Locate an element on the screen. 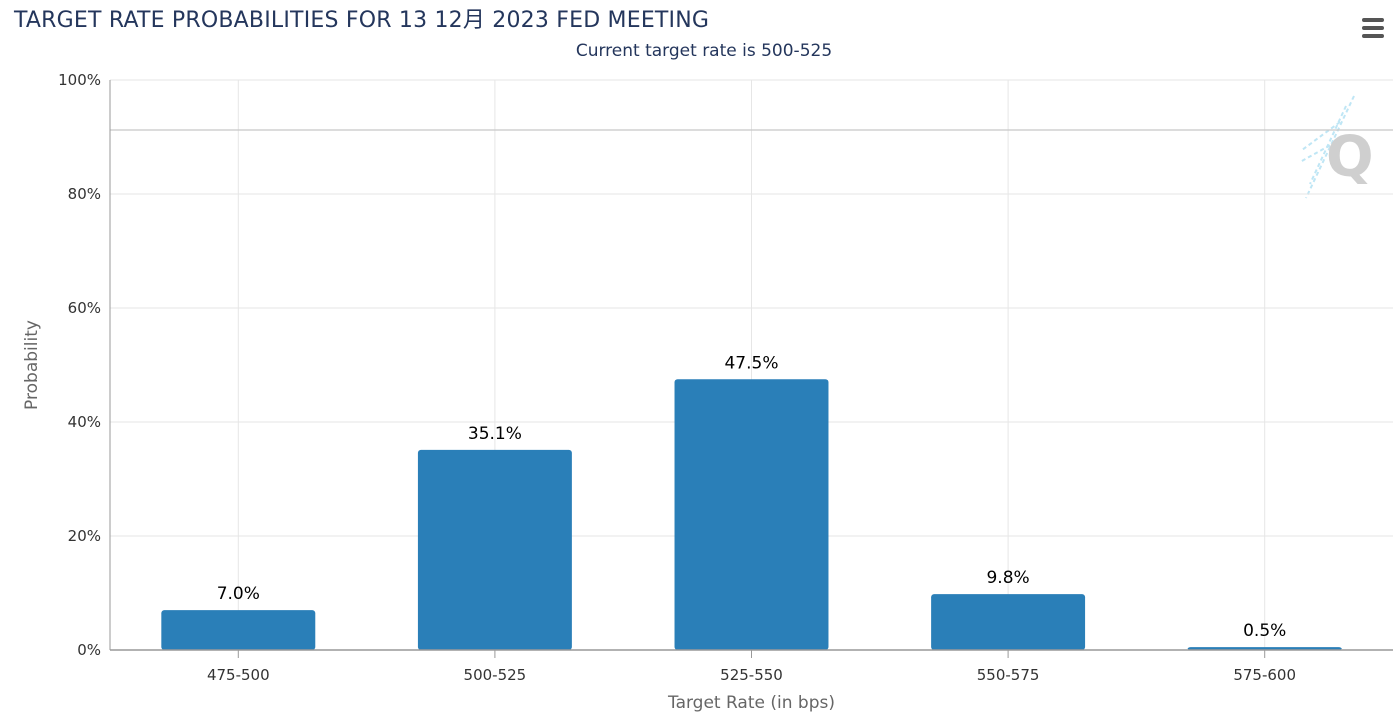  data-label: 9.8% is located at coordinates (1007, 578).